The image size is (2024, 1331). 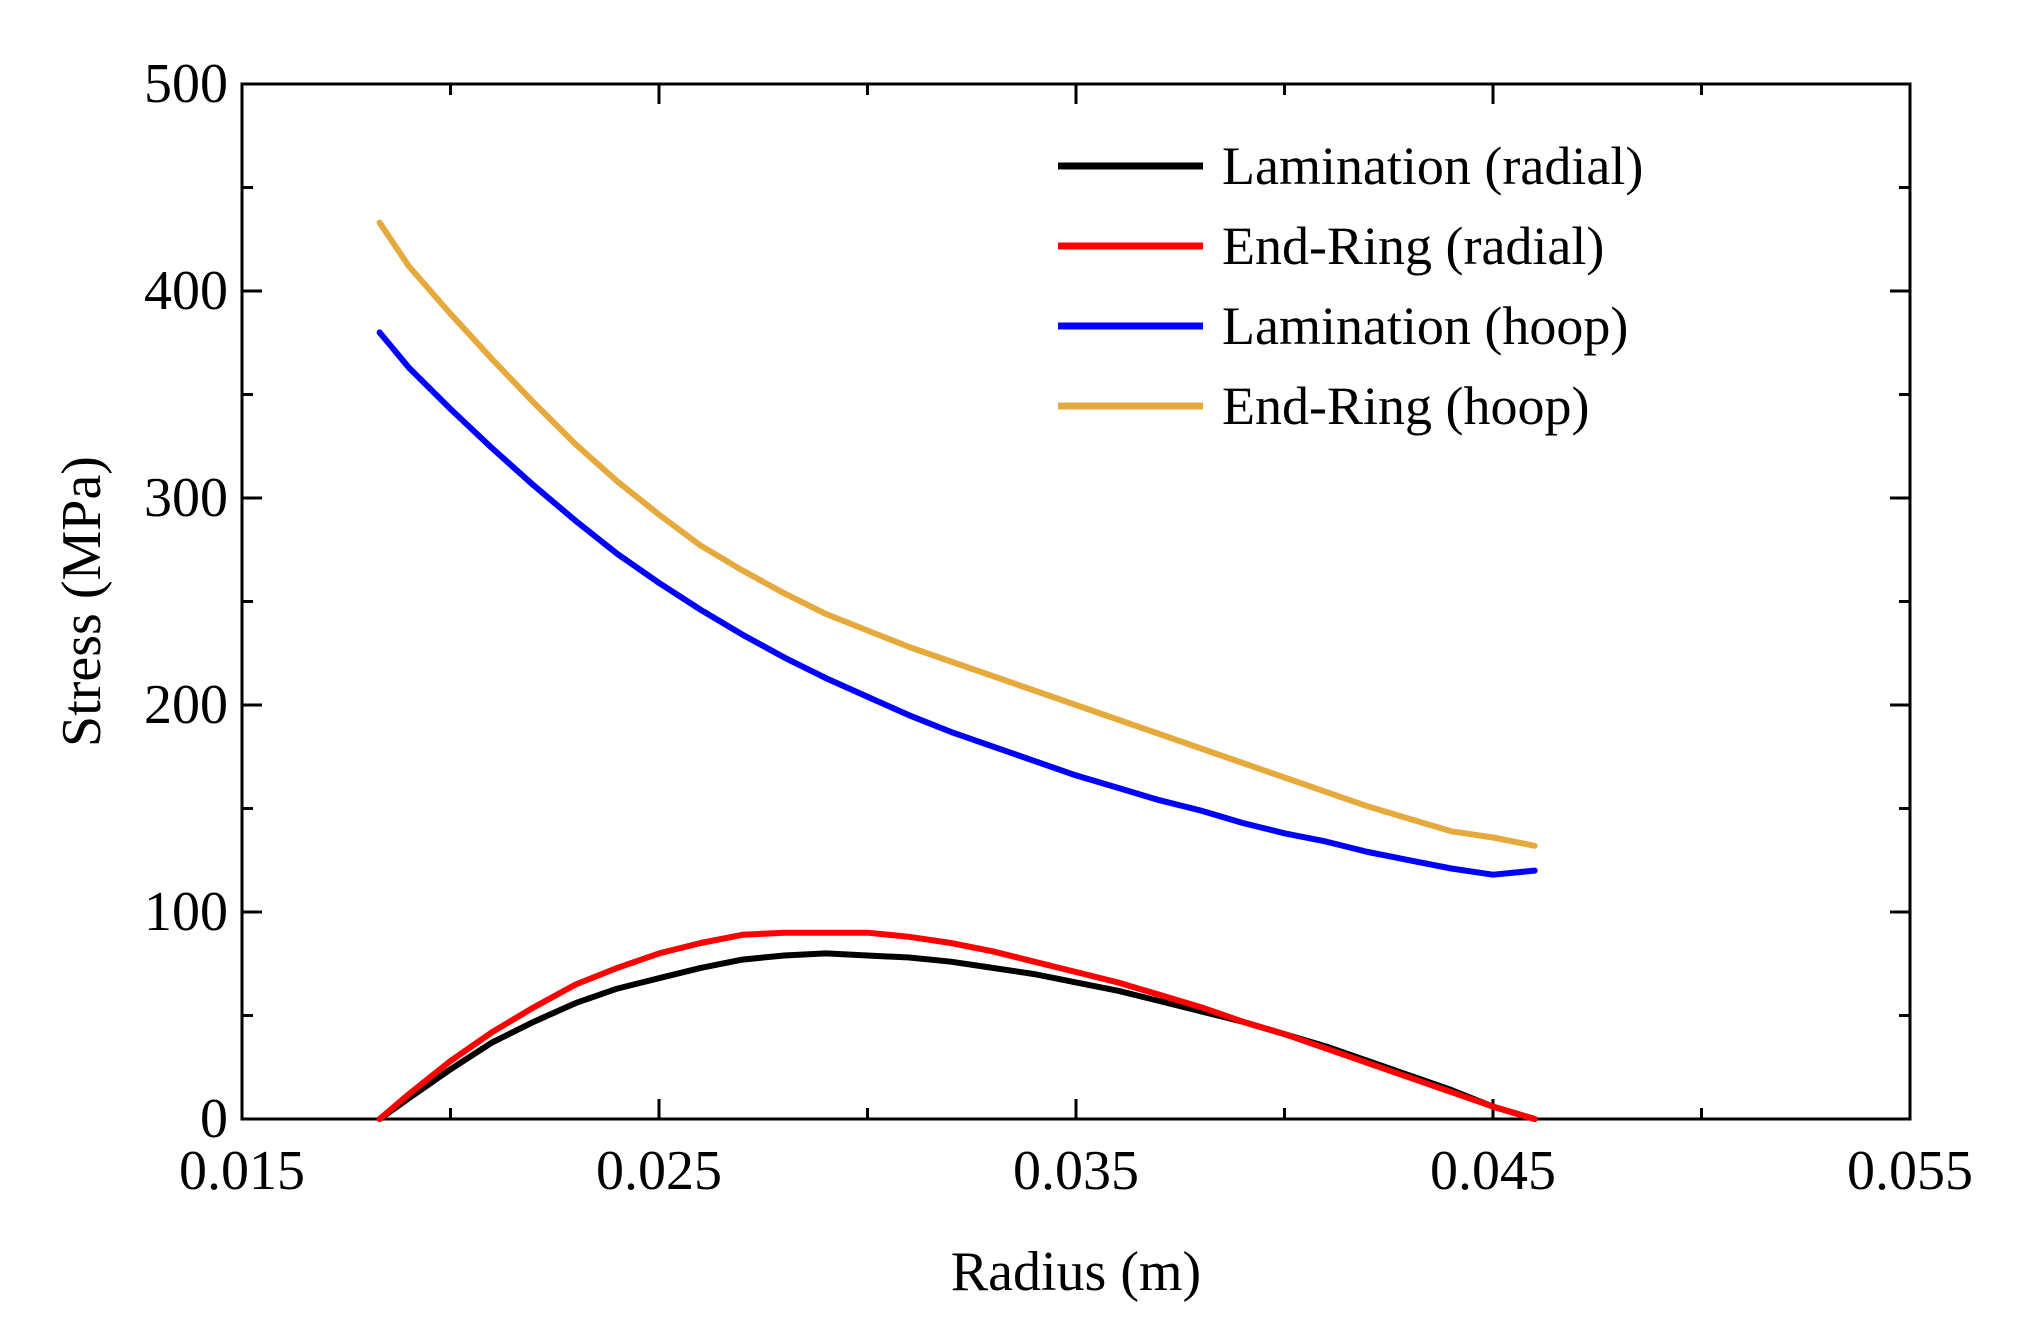 I want to click on y-tick-label: 500, so click(x=186, y=84).